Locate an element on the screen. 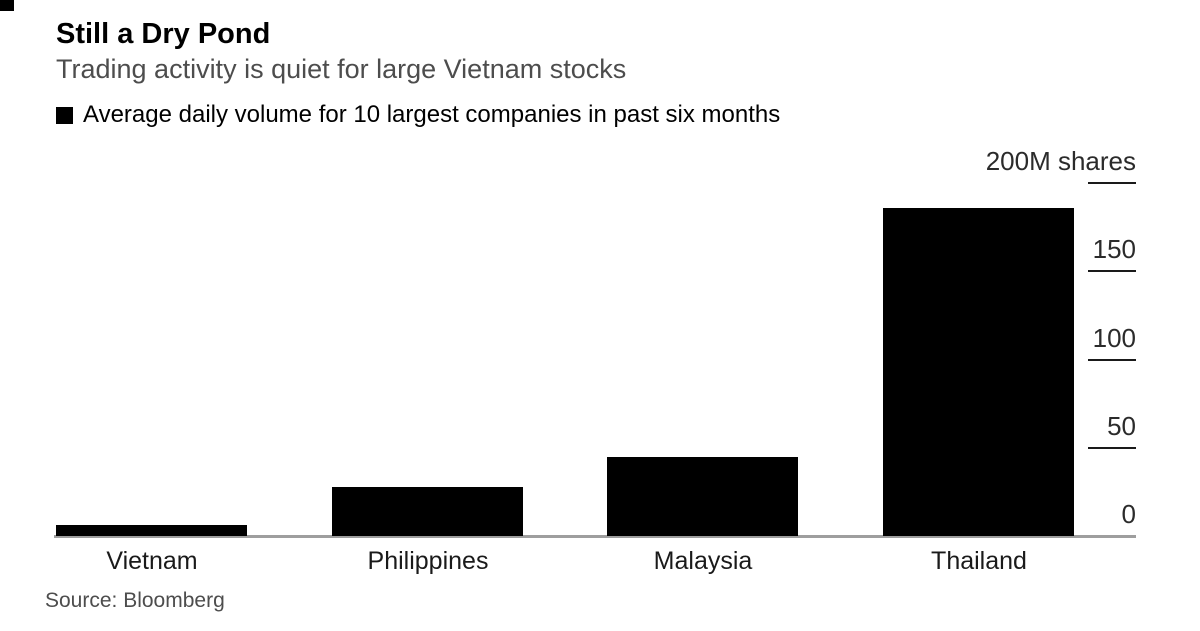 The image size is (1200, 631). source-attribution: Source: Bloomberg is located at coordinates (135, 600).